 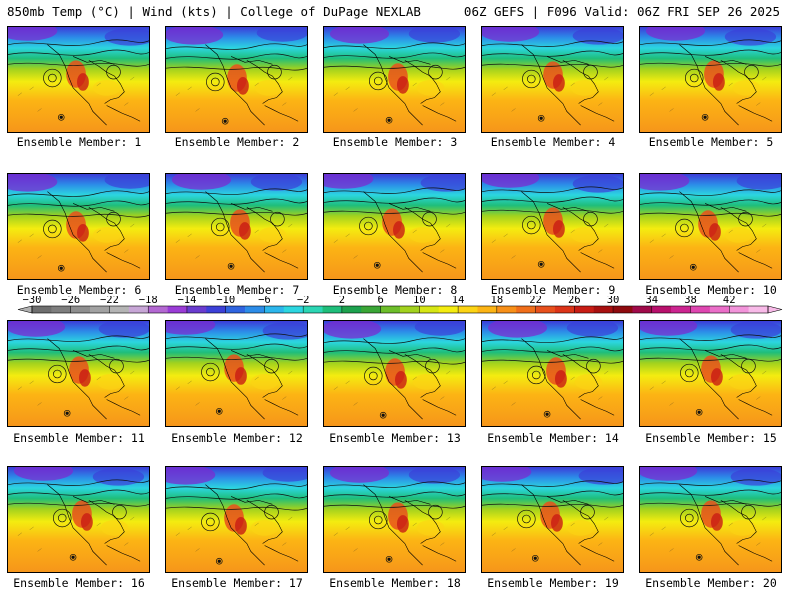 I want to click on colorbar-tick-label: −14, so click(x=186, y=301).